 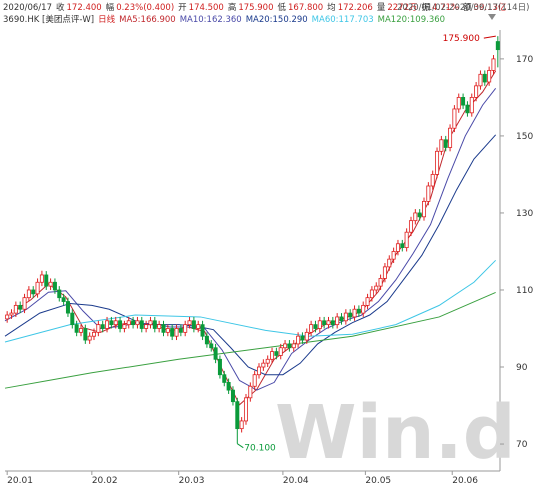 What do you see at coordinates (484, 8) in the screenshot?
I see `quote-item: 额 39.13亿` at bounding box center [484, 8].